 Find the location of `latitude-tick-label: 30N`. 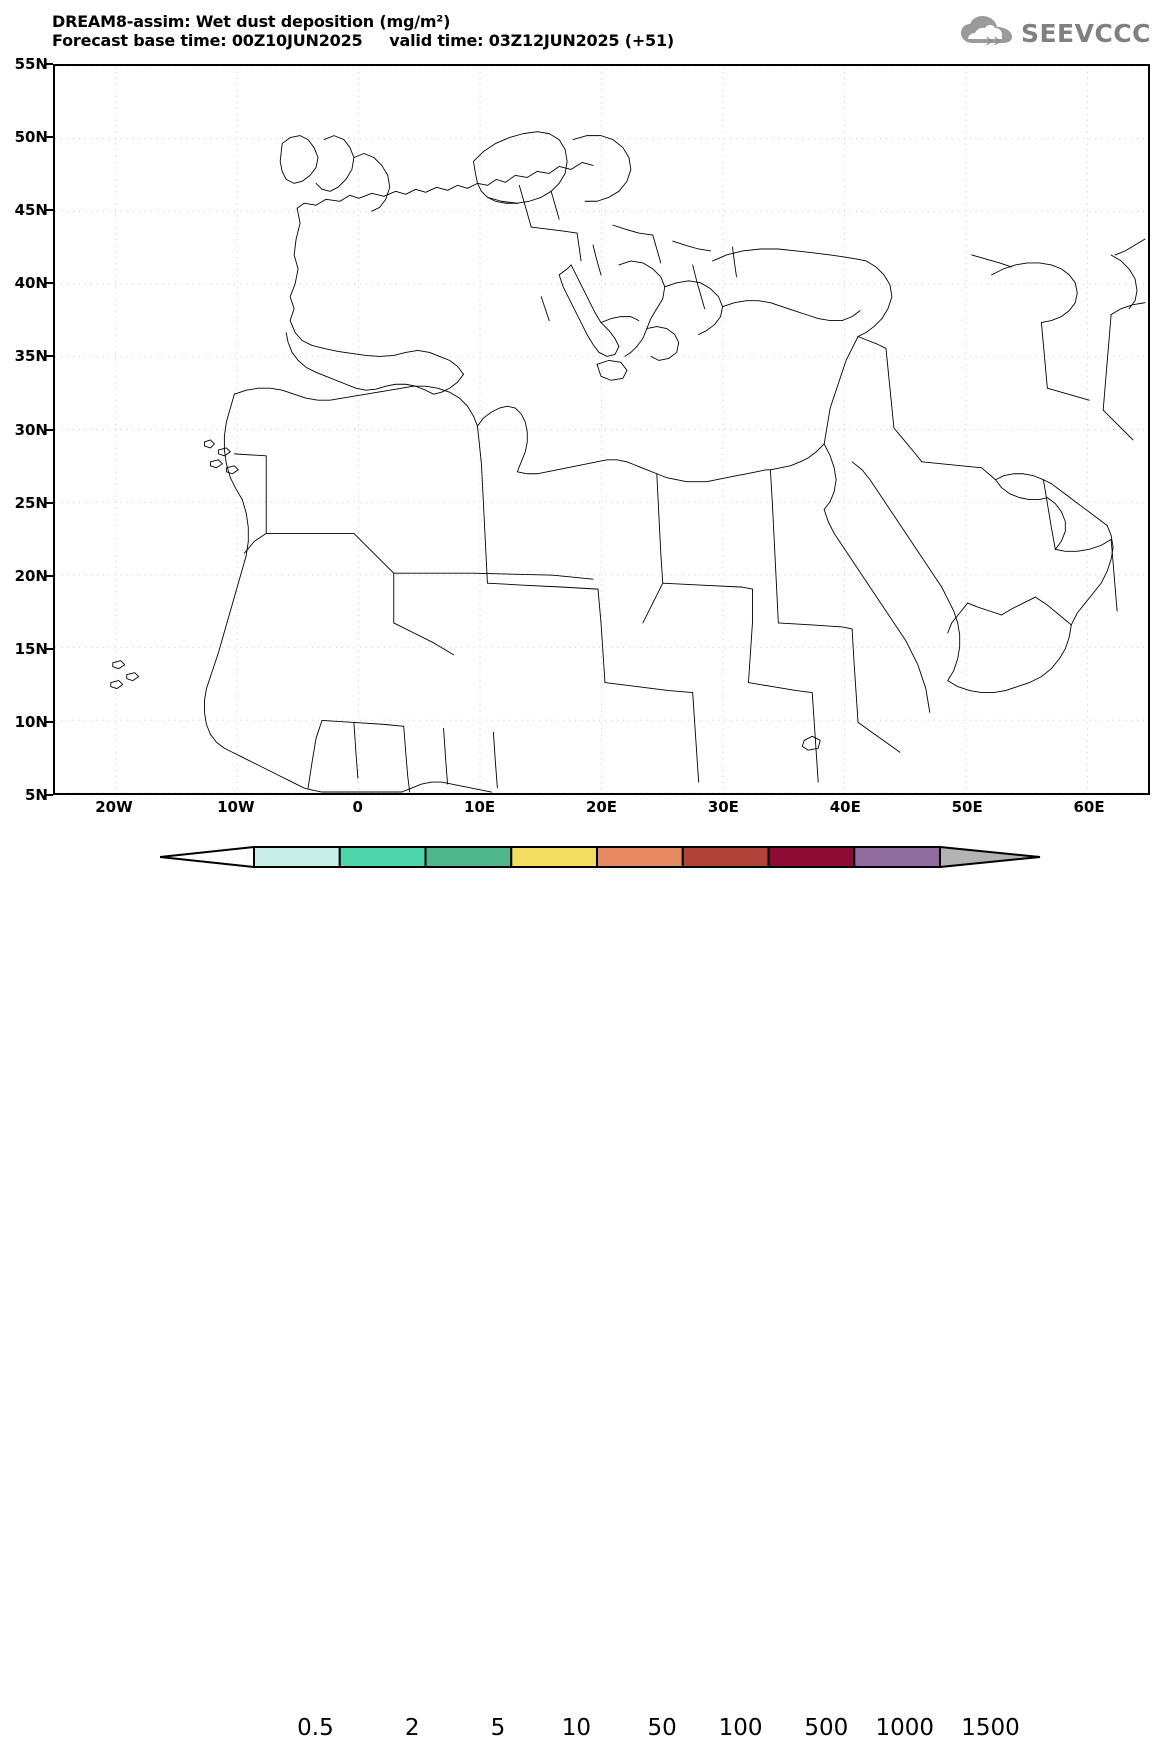

latitude-tick-label: 30N is located at coordinates (31, 429).